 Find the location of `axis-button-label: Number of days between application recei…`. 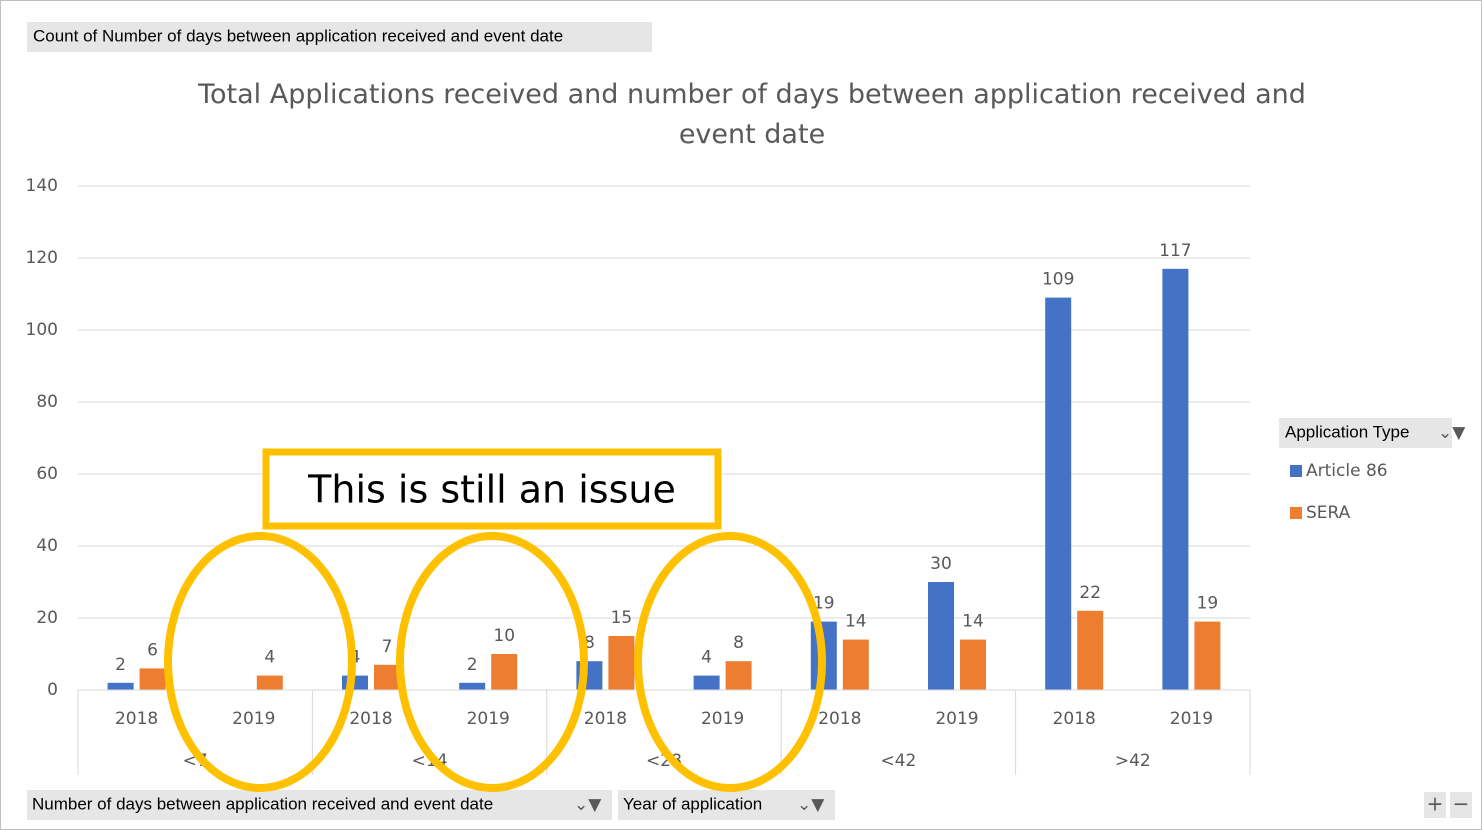

axis-button-label: Number of days between application recei… is located at coordinates (262, 803).